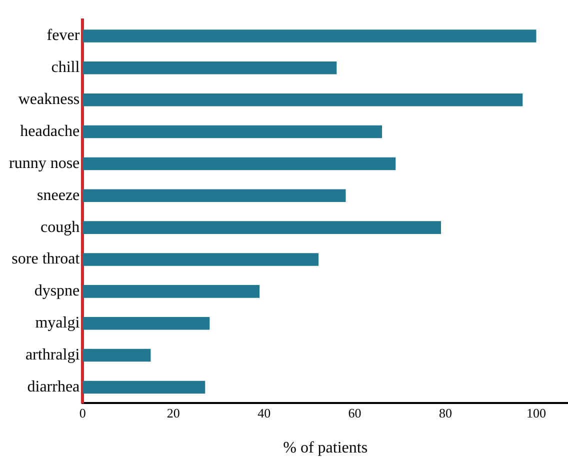  What do you see at coordinates (52, 355) in the screenshot?
I see `y-tick-label: arthralgi` at bounding box center [52, 355].